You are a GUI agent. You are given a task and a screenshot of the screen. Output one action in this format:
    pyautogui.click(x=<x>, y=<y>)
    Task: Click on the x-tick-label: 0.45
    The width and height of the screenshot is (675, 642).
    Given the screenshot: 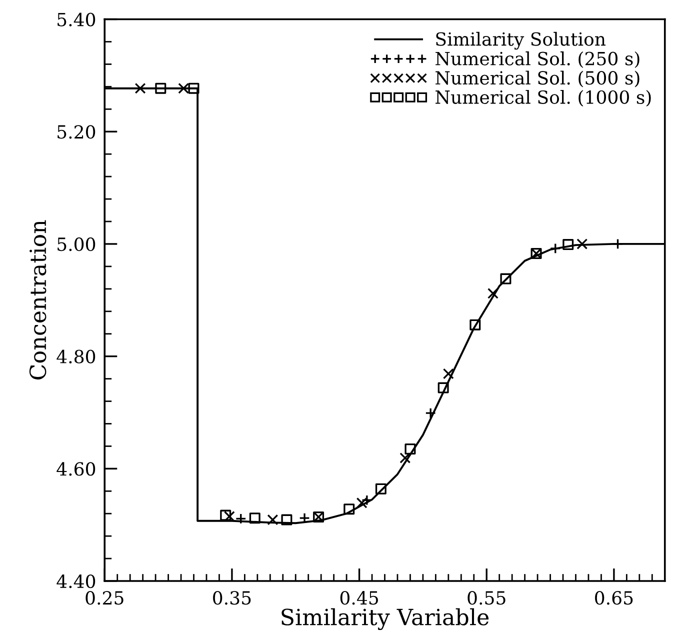 What is the action you would take?
    pyautogui.click(x=359, y=598)
    